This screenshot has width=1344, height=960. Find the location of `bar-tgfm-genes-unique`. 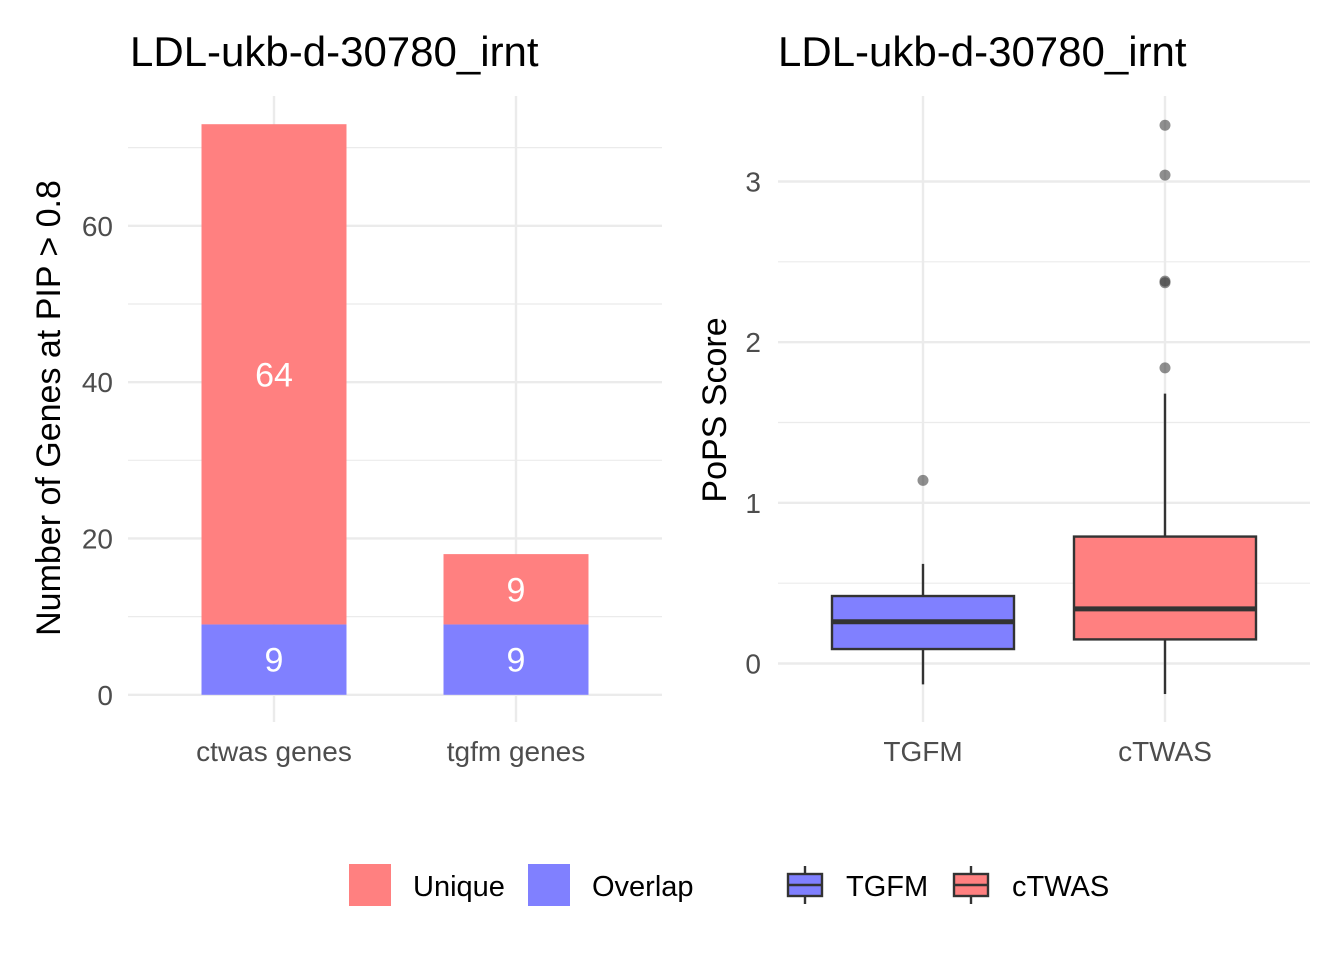

bar-tgfm-genes-unique is located at coordinates (516, 589).